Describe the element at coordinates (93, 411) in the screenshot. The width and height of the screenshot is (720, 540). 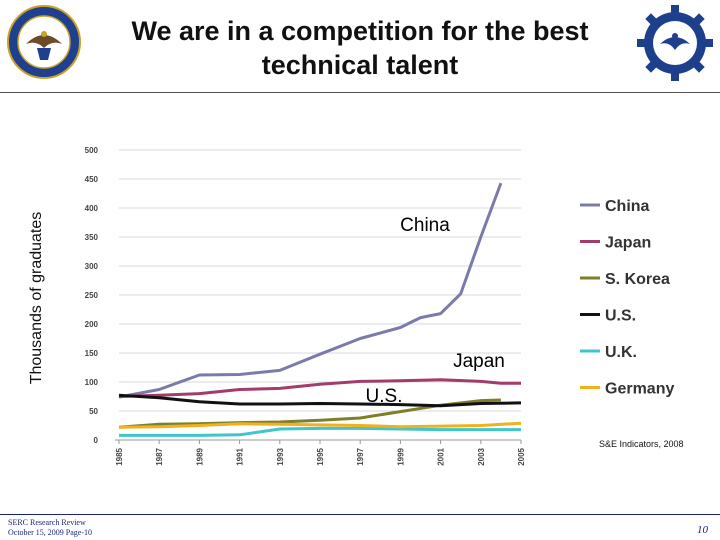
I see `y-tick-label: 50` at that location.